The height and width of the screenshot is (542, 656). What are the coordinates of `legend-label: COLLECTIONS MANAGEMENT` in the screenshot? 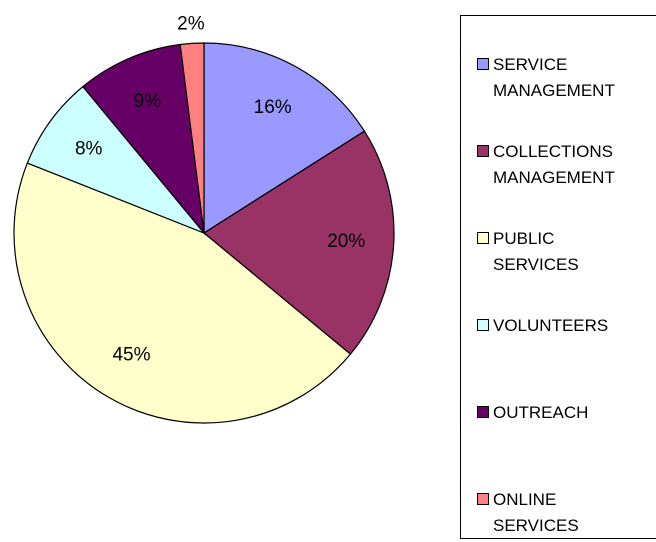 It's located at (554, 164).